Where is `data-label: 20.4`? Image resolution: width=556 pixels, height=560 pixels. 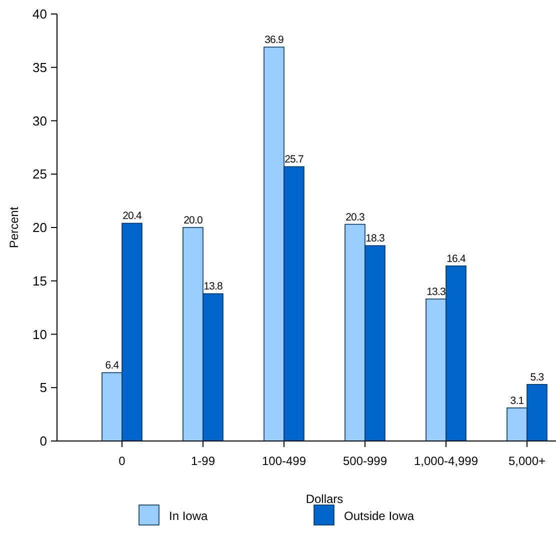 data-label: 20.4 is located at coordinates (132, 216).